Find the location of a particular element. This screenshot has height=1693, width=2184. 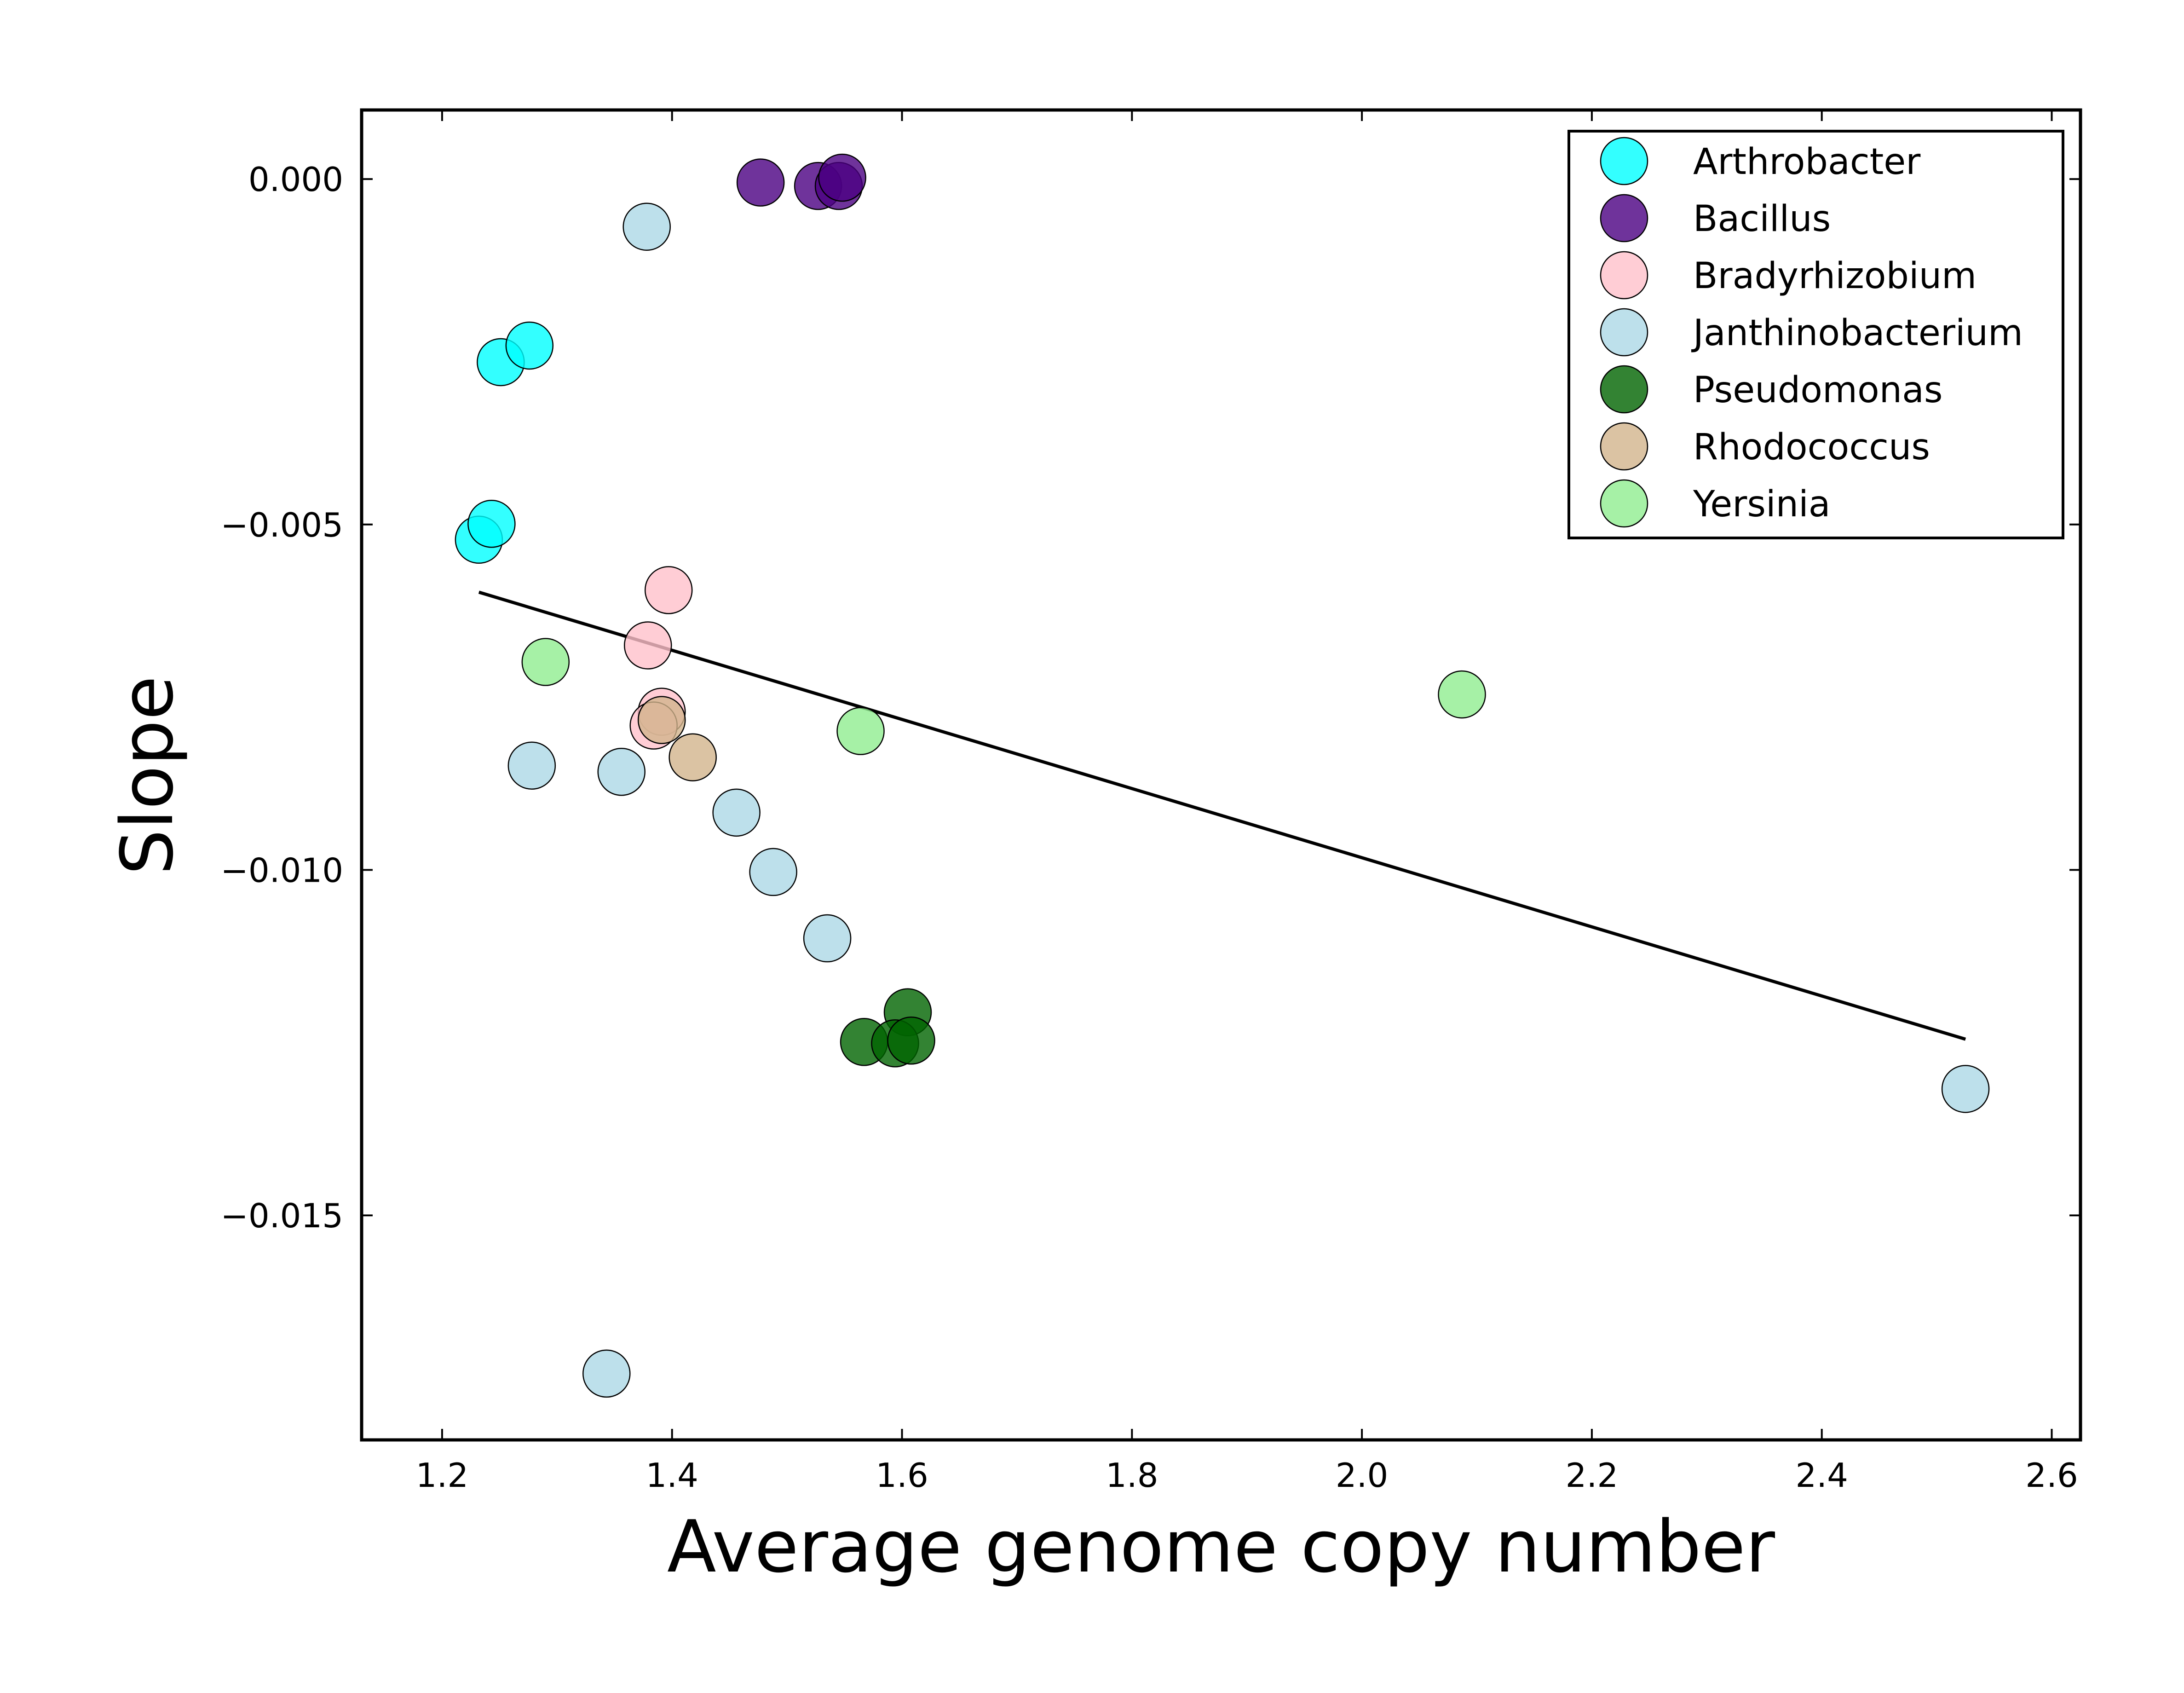

x-axis-title: Average genome copy number is located at coordinates (1221, 1547).